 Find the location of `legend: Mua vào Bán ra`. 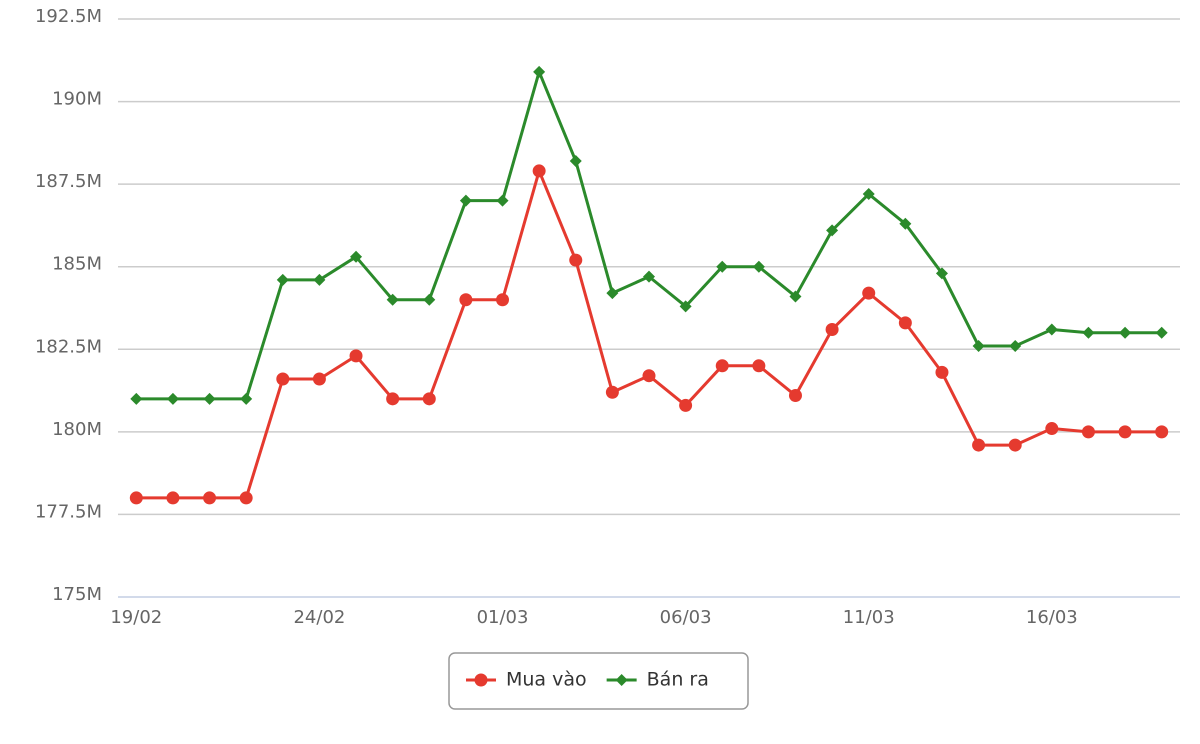

legend: Mua vào Bán ra is located at coordinates (598, 681).